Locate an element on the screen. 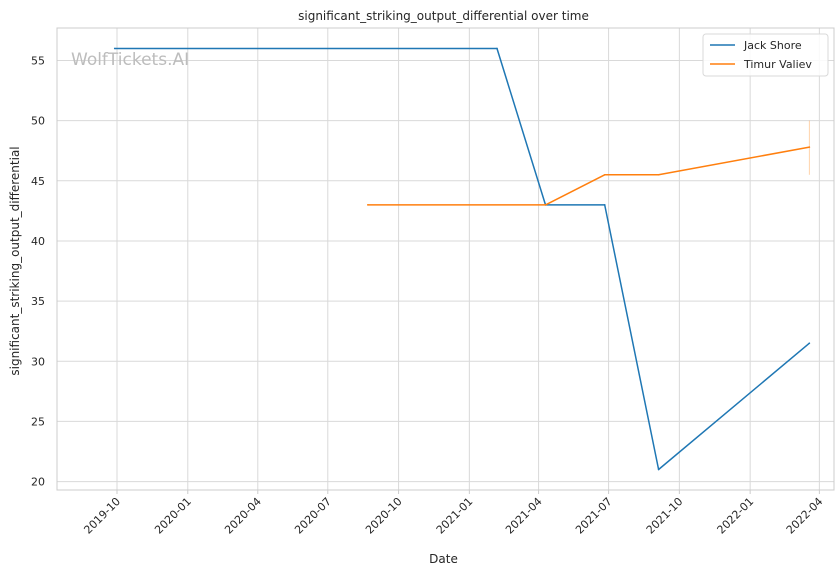  x-tick-label: 2021-10 is located at coordinates (665, 516).